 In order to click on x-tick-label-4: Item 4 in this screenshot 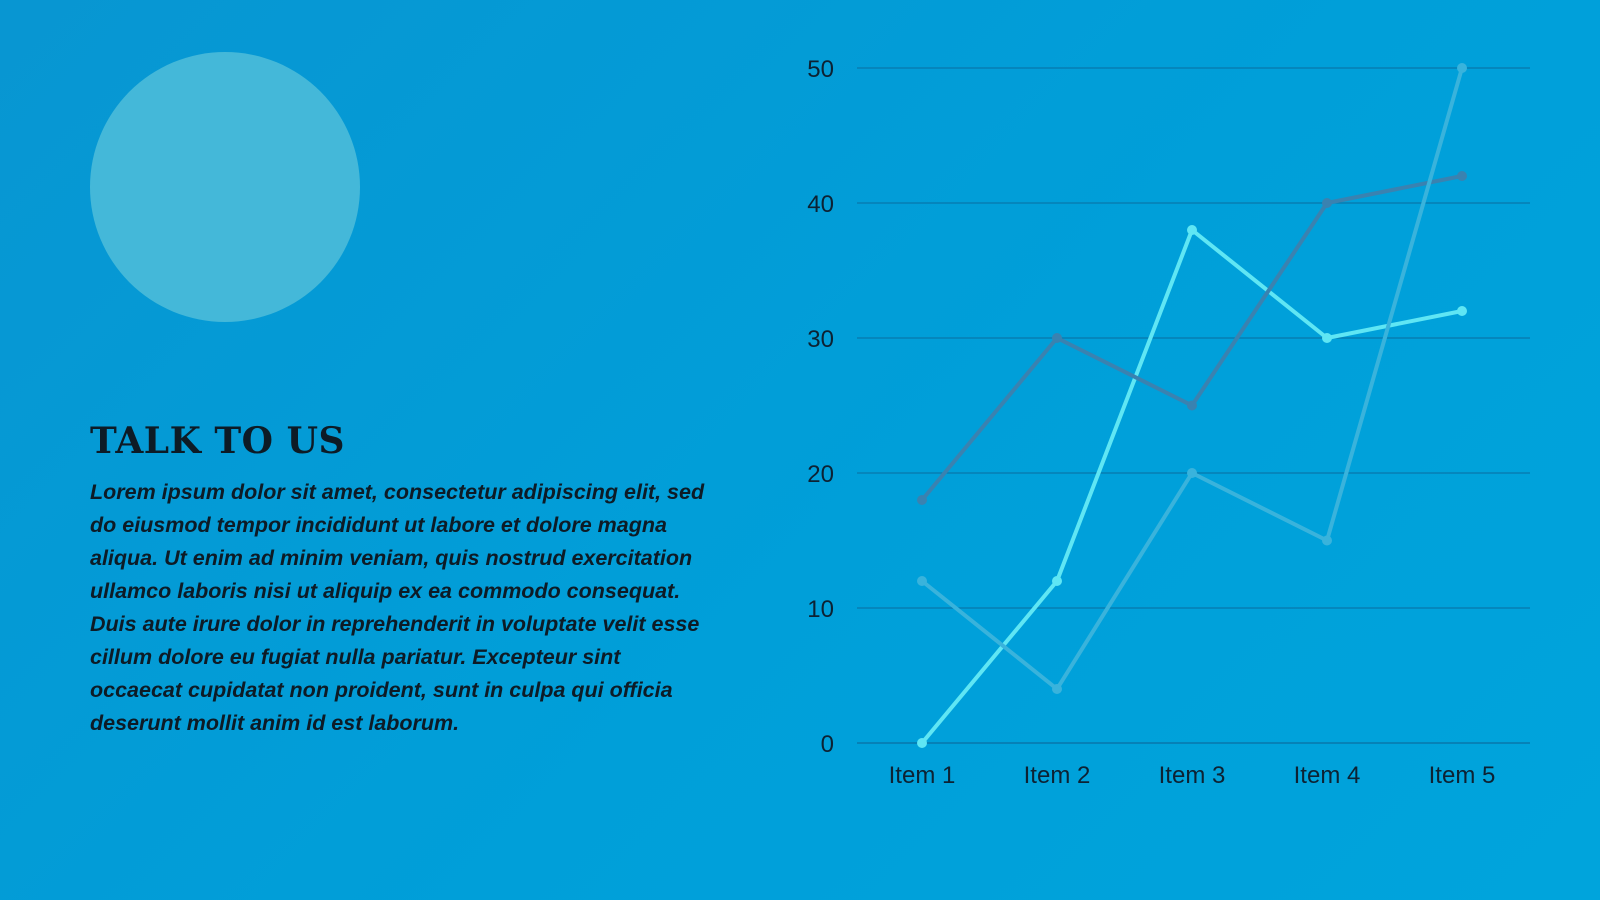, I will do `click(1327, 775)`.